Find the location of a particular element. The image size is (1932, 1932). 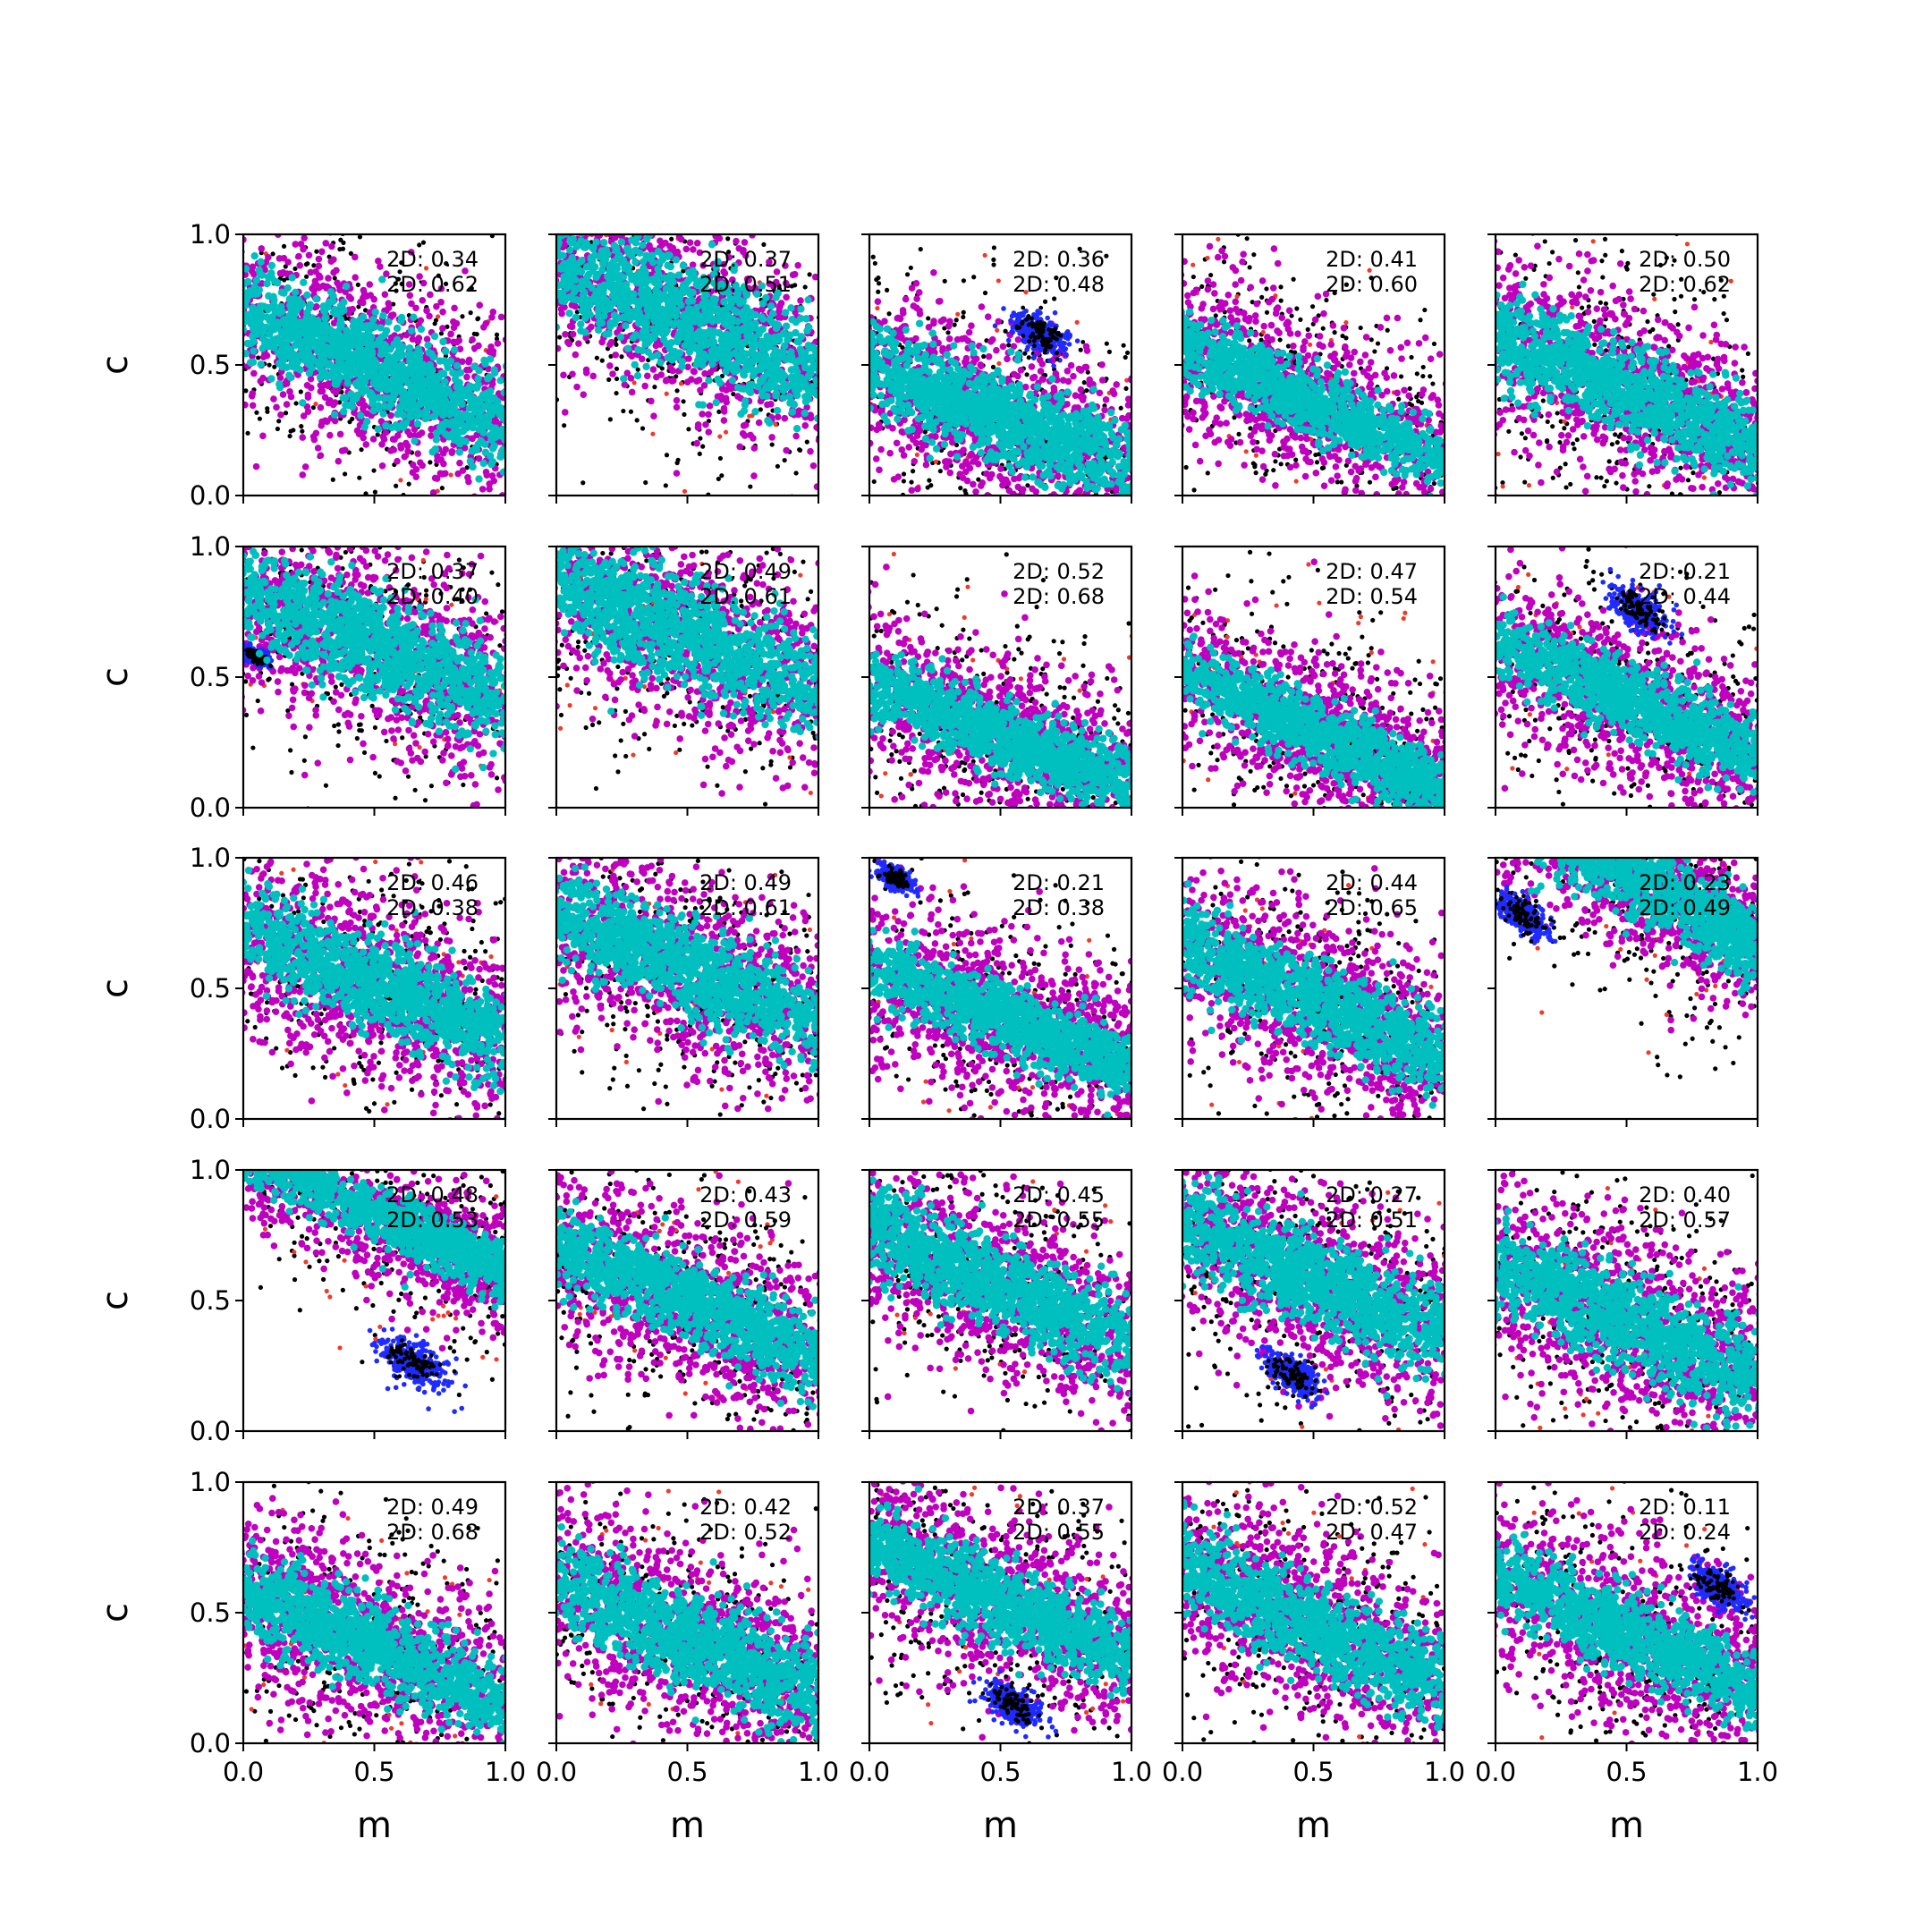

annotation-1: 2D: 0.37 is located at coordinates (745, 259).